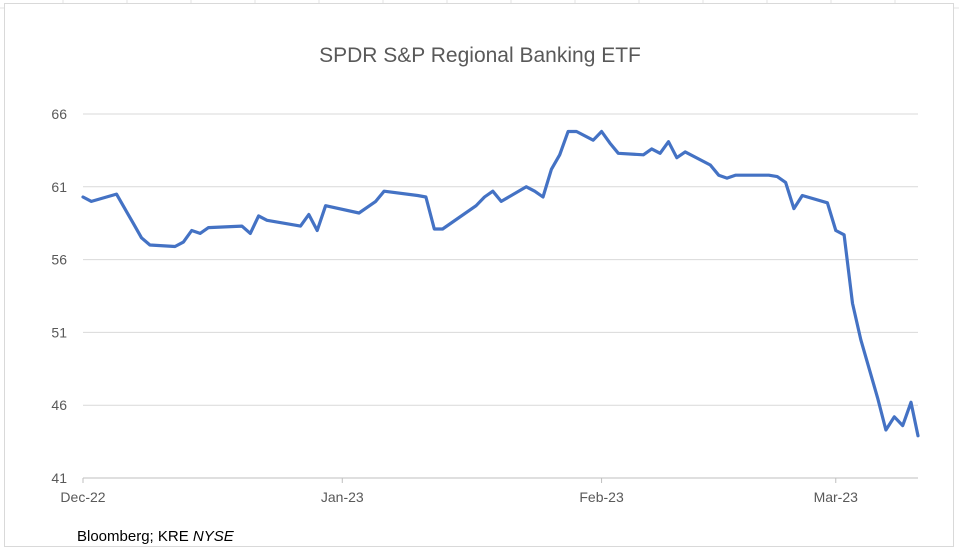 This screenshot has width=959, height=550. I want to click on source-note-text: Bloomberg; KRE, so click(135, 536).